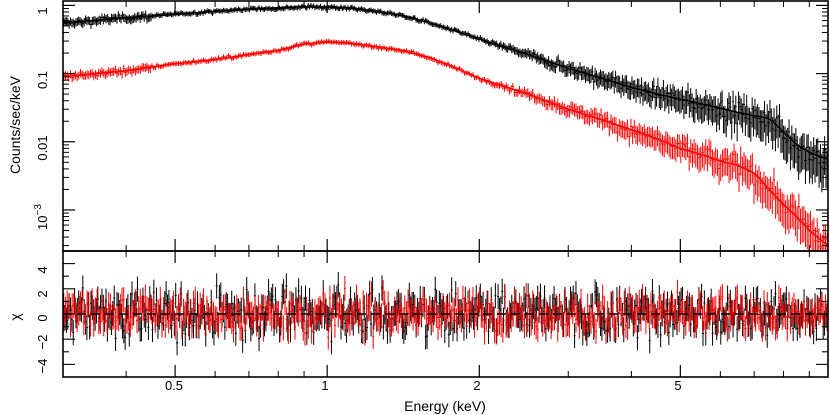 This screenshot has height=415, width=830. I want to click on top-y-tick-label-0.1: 0.1, so click(42, 80).